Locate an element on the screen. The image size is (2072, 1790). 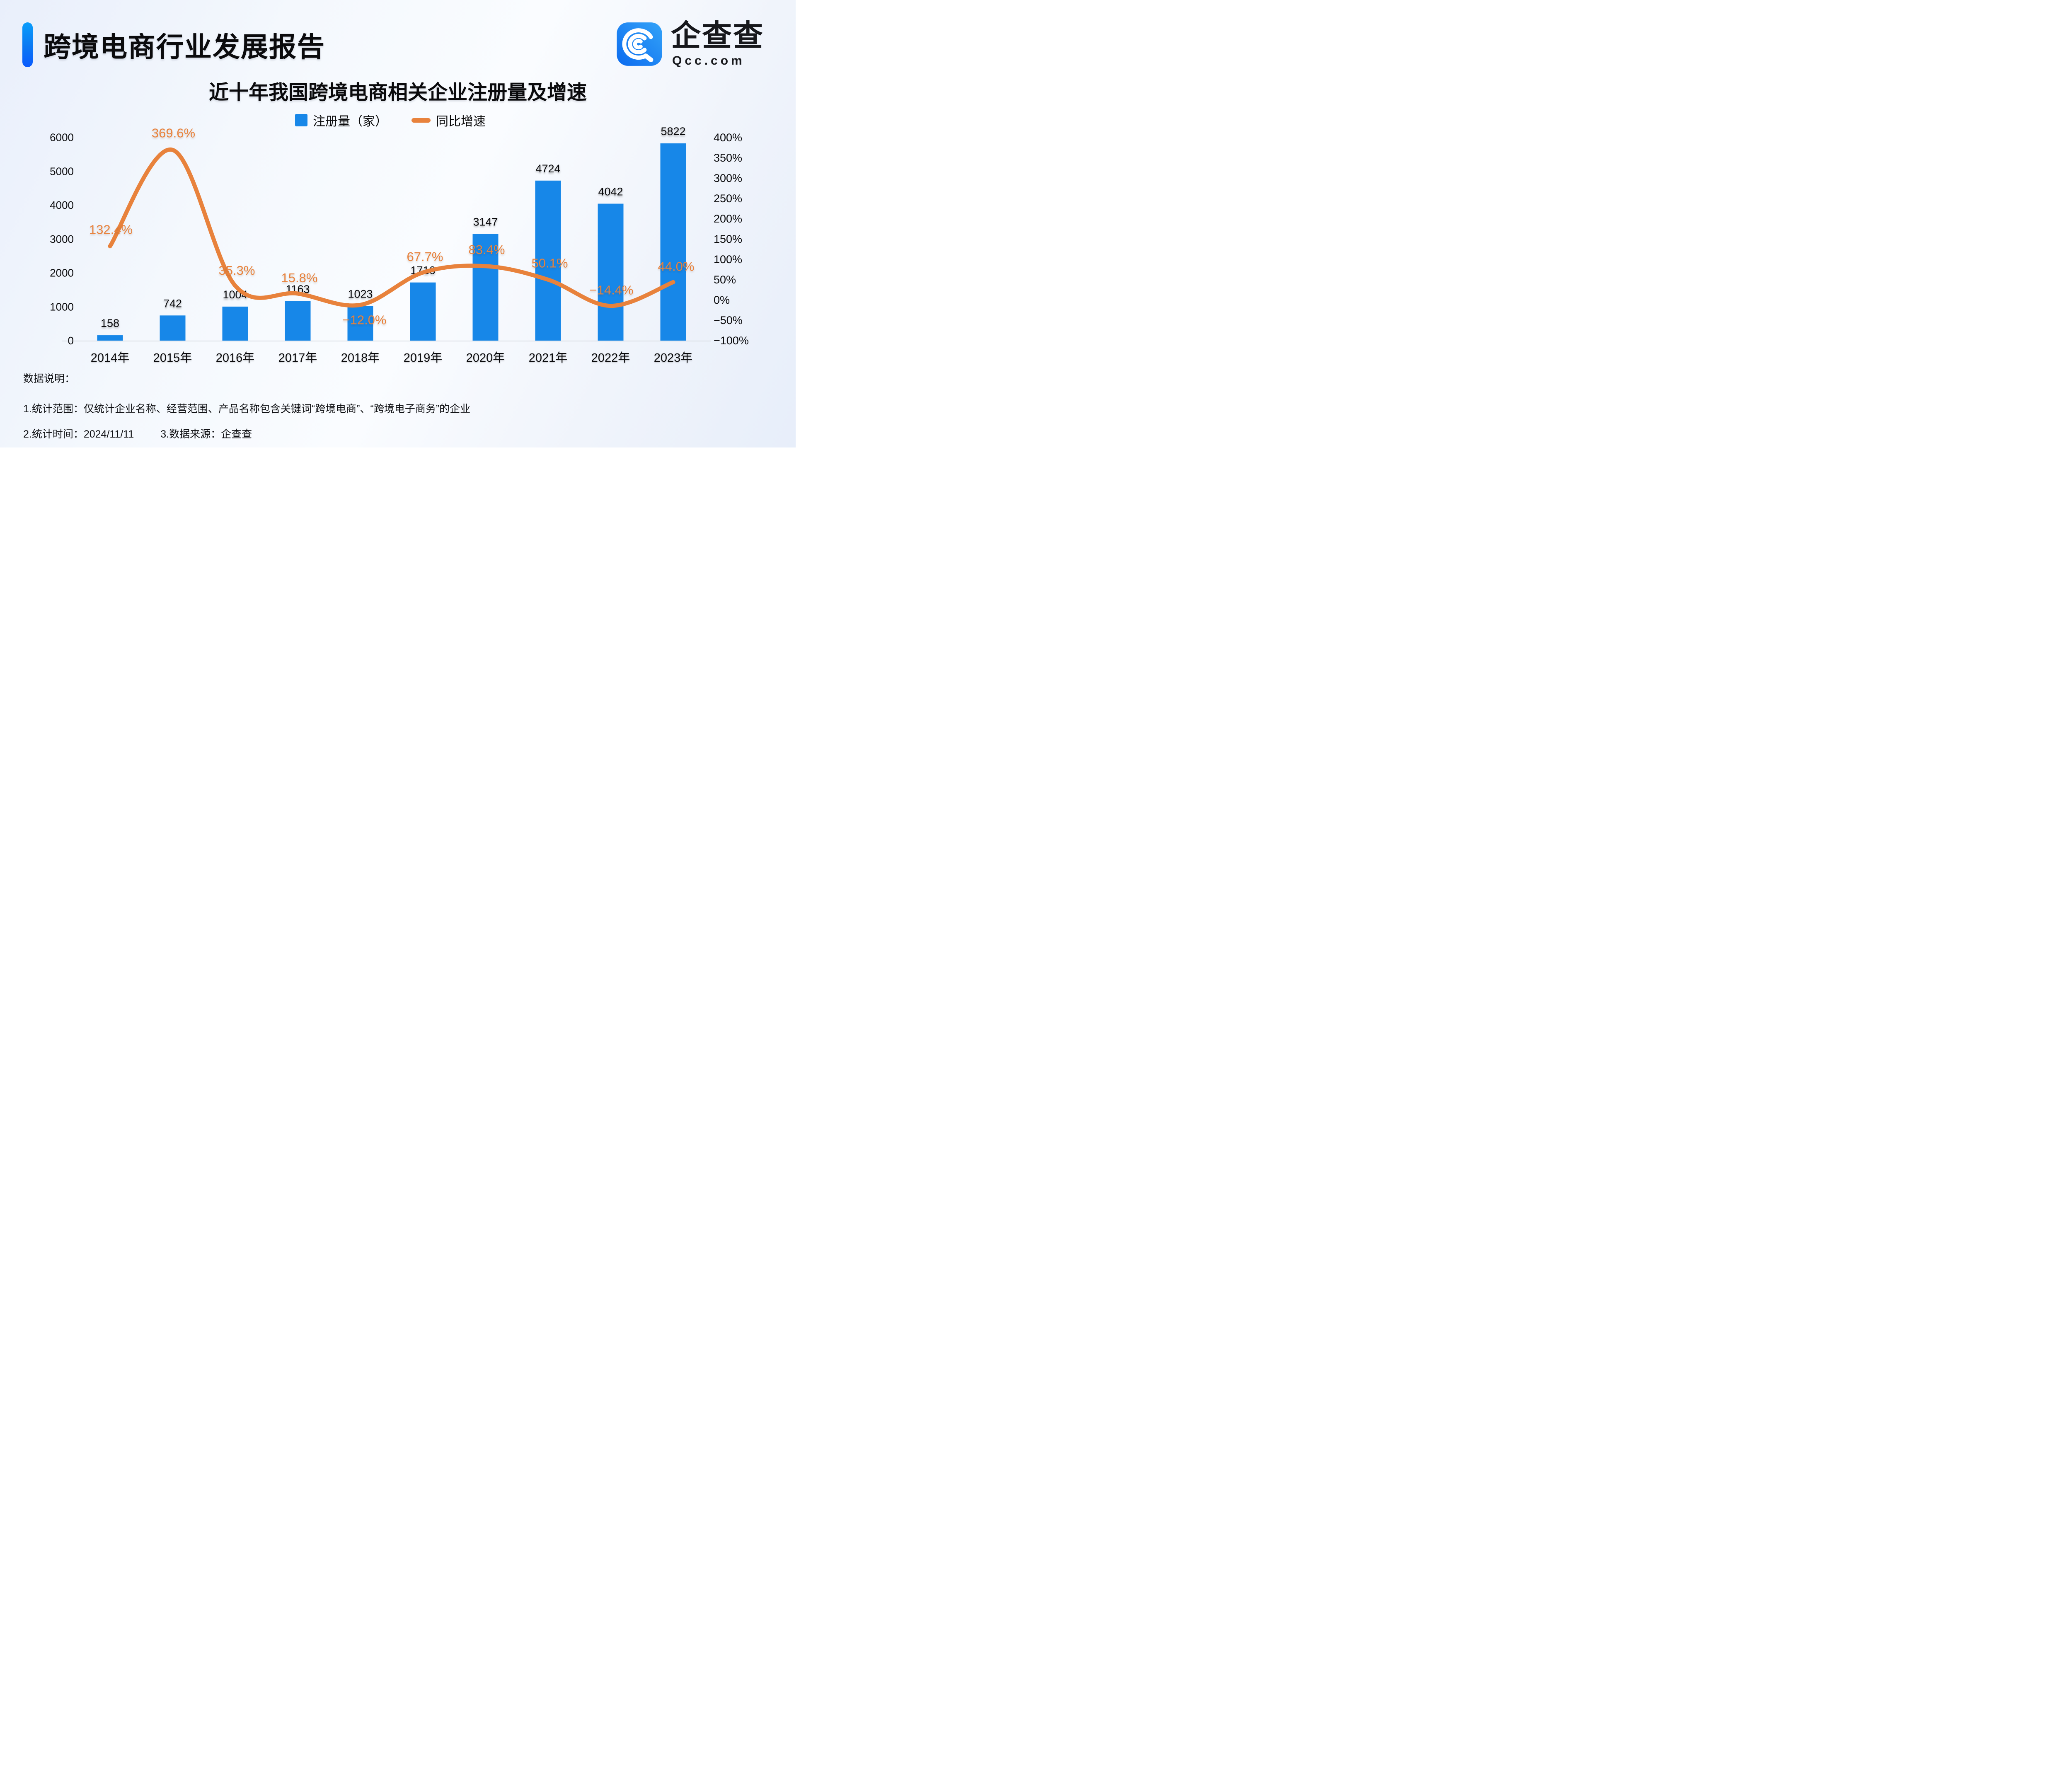
report-header: 跨境电商行业发展报告 企查查 Qcc.co is located at coordinates (396, 44).